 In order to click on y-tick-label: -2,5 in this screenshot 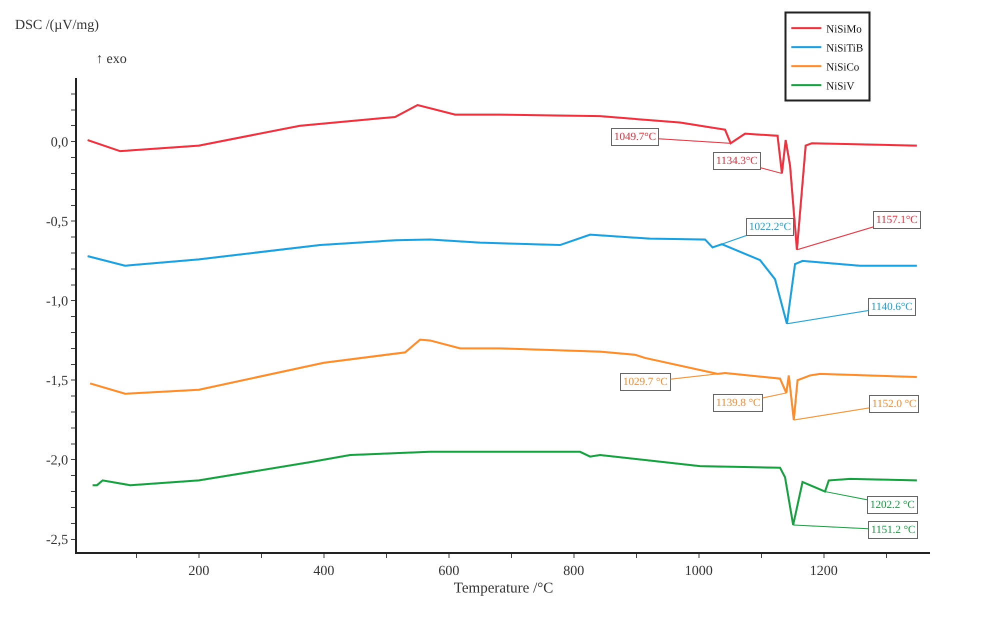, I will do `click(57, 540)`.